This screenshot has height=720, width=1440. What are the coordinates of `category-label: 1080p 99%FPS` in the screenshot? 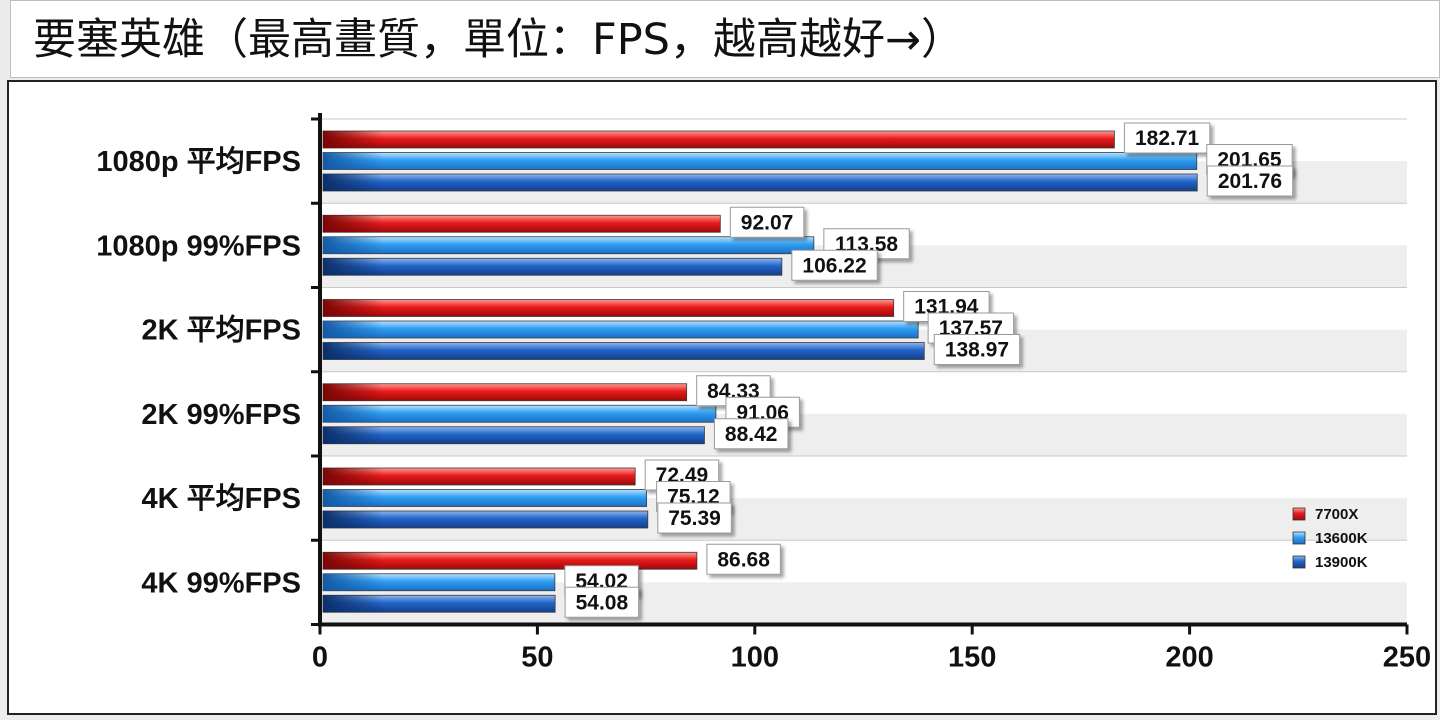 It's located at (198, 246).